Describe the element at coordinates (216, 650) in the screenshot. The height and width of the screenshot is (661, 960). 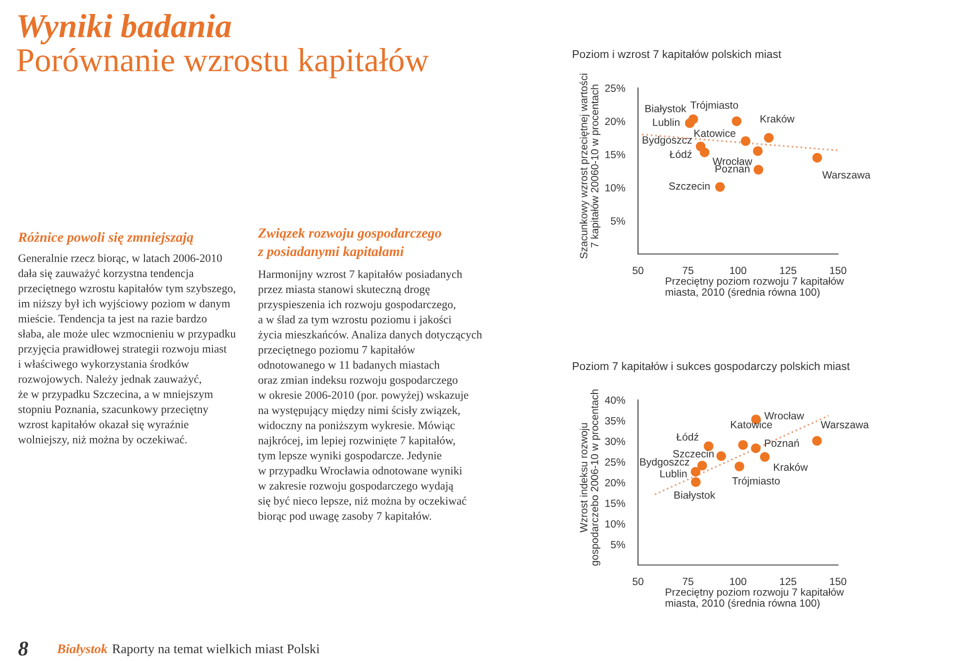
I see `text: Raporty na temat wielkich miast Polski` at that location.